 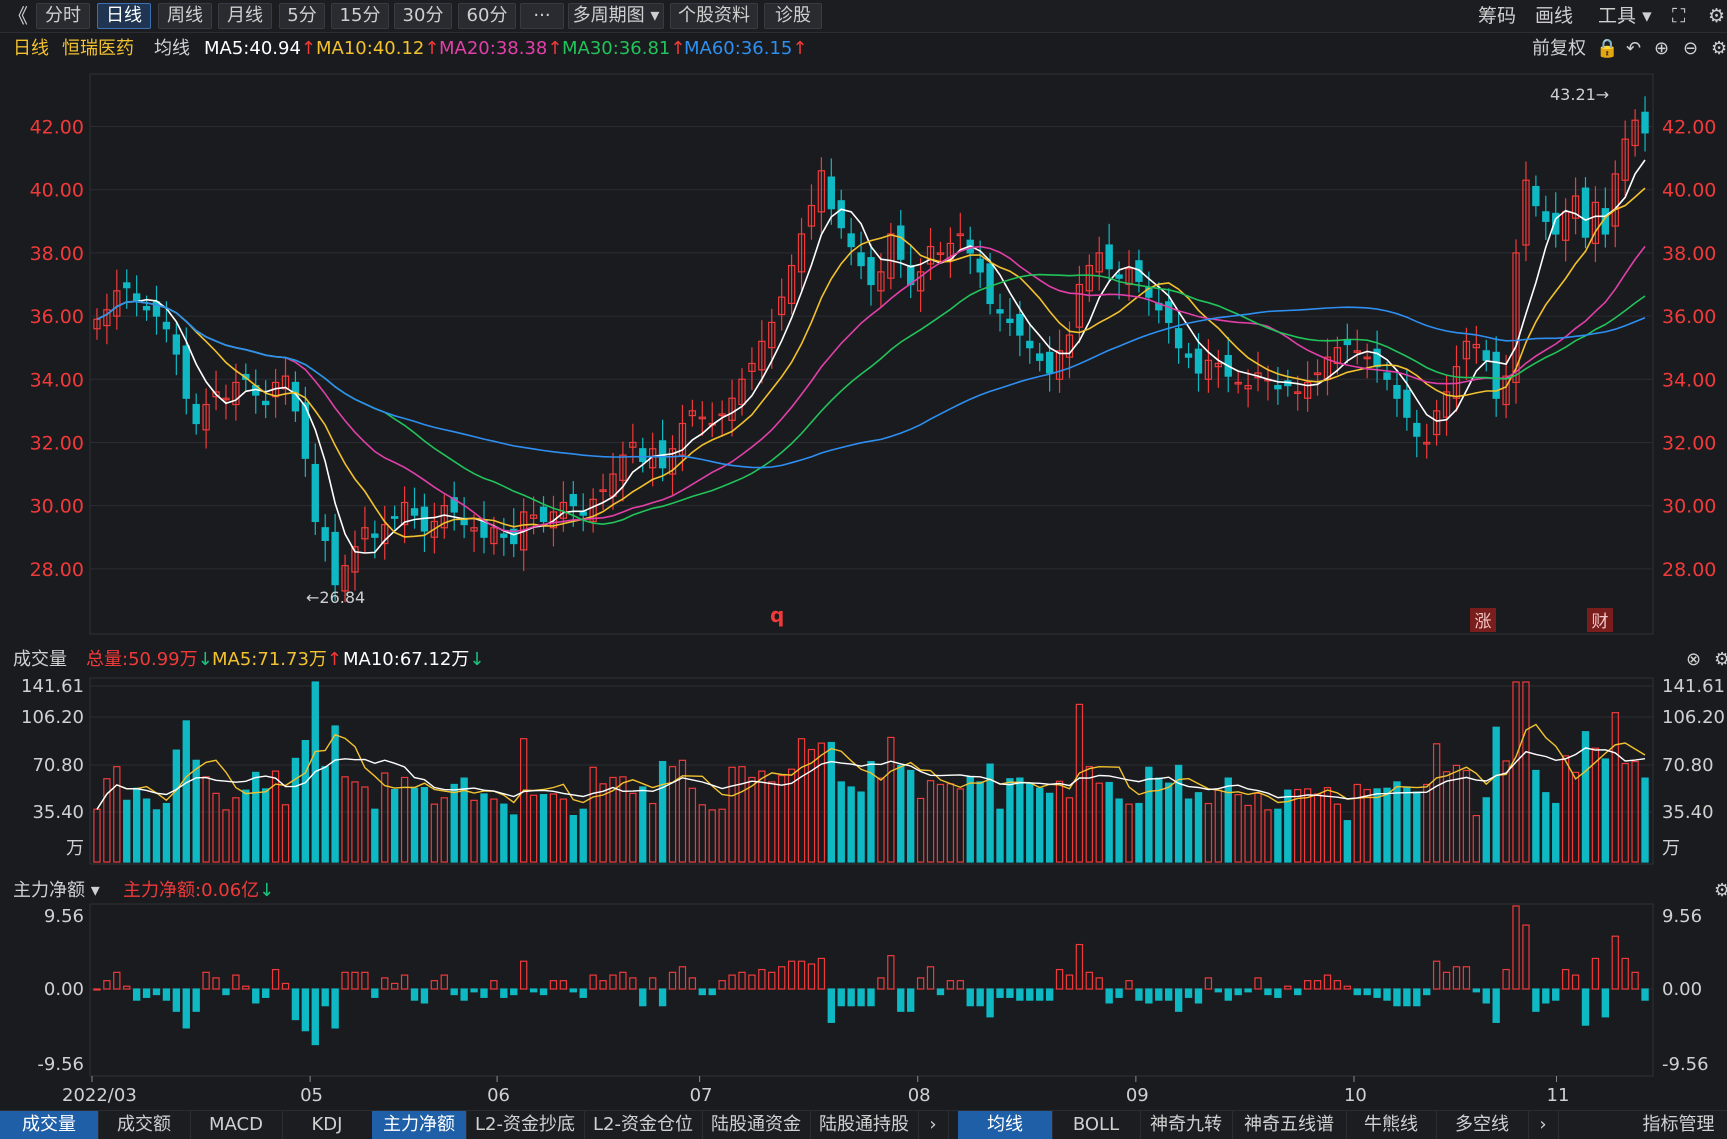 What do you see at coordinates (1497, 16) in the screenshot?
I see `chip-button: 筹码` at bounding box center [1497, 16].